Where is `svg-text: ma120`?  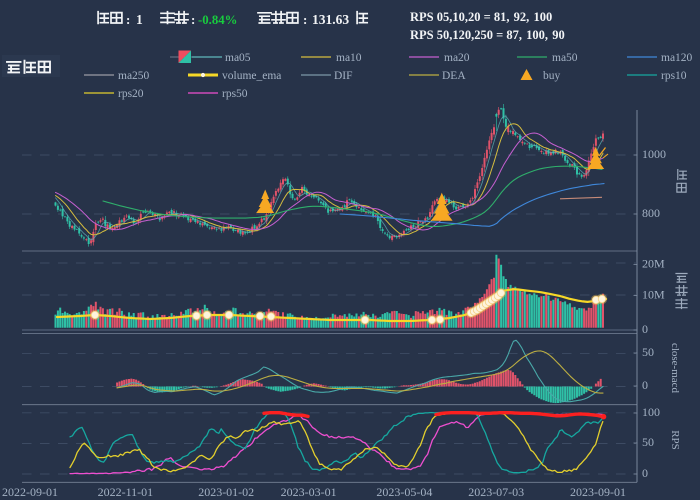 svg-text: ma120 is located at coordinates (677, 58).